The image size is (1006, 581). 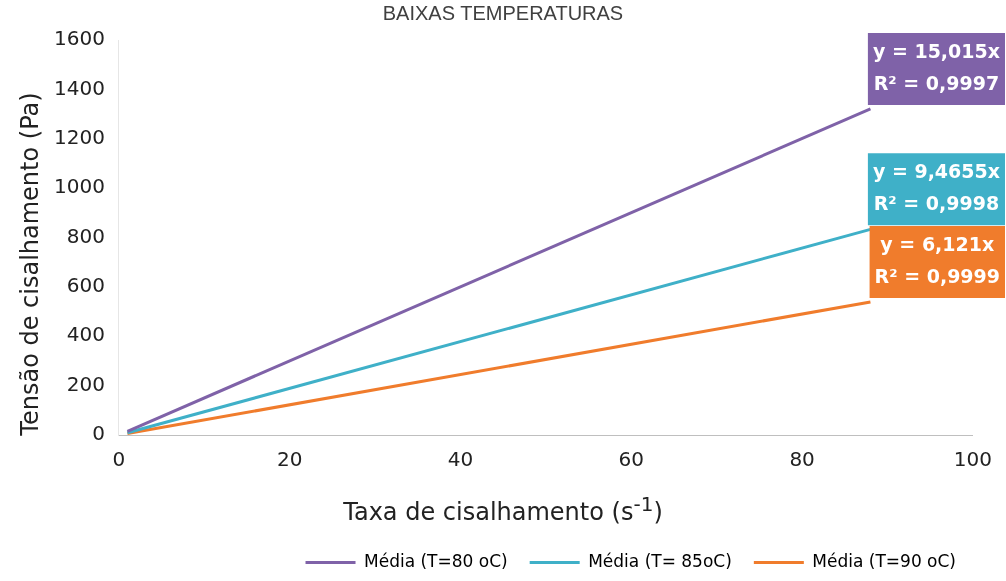 I want to click on annotation: y = 9,4655x R² = 0,9998, so click(x=936, y=187).